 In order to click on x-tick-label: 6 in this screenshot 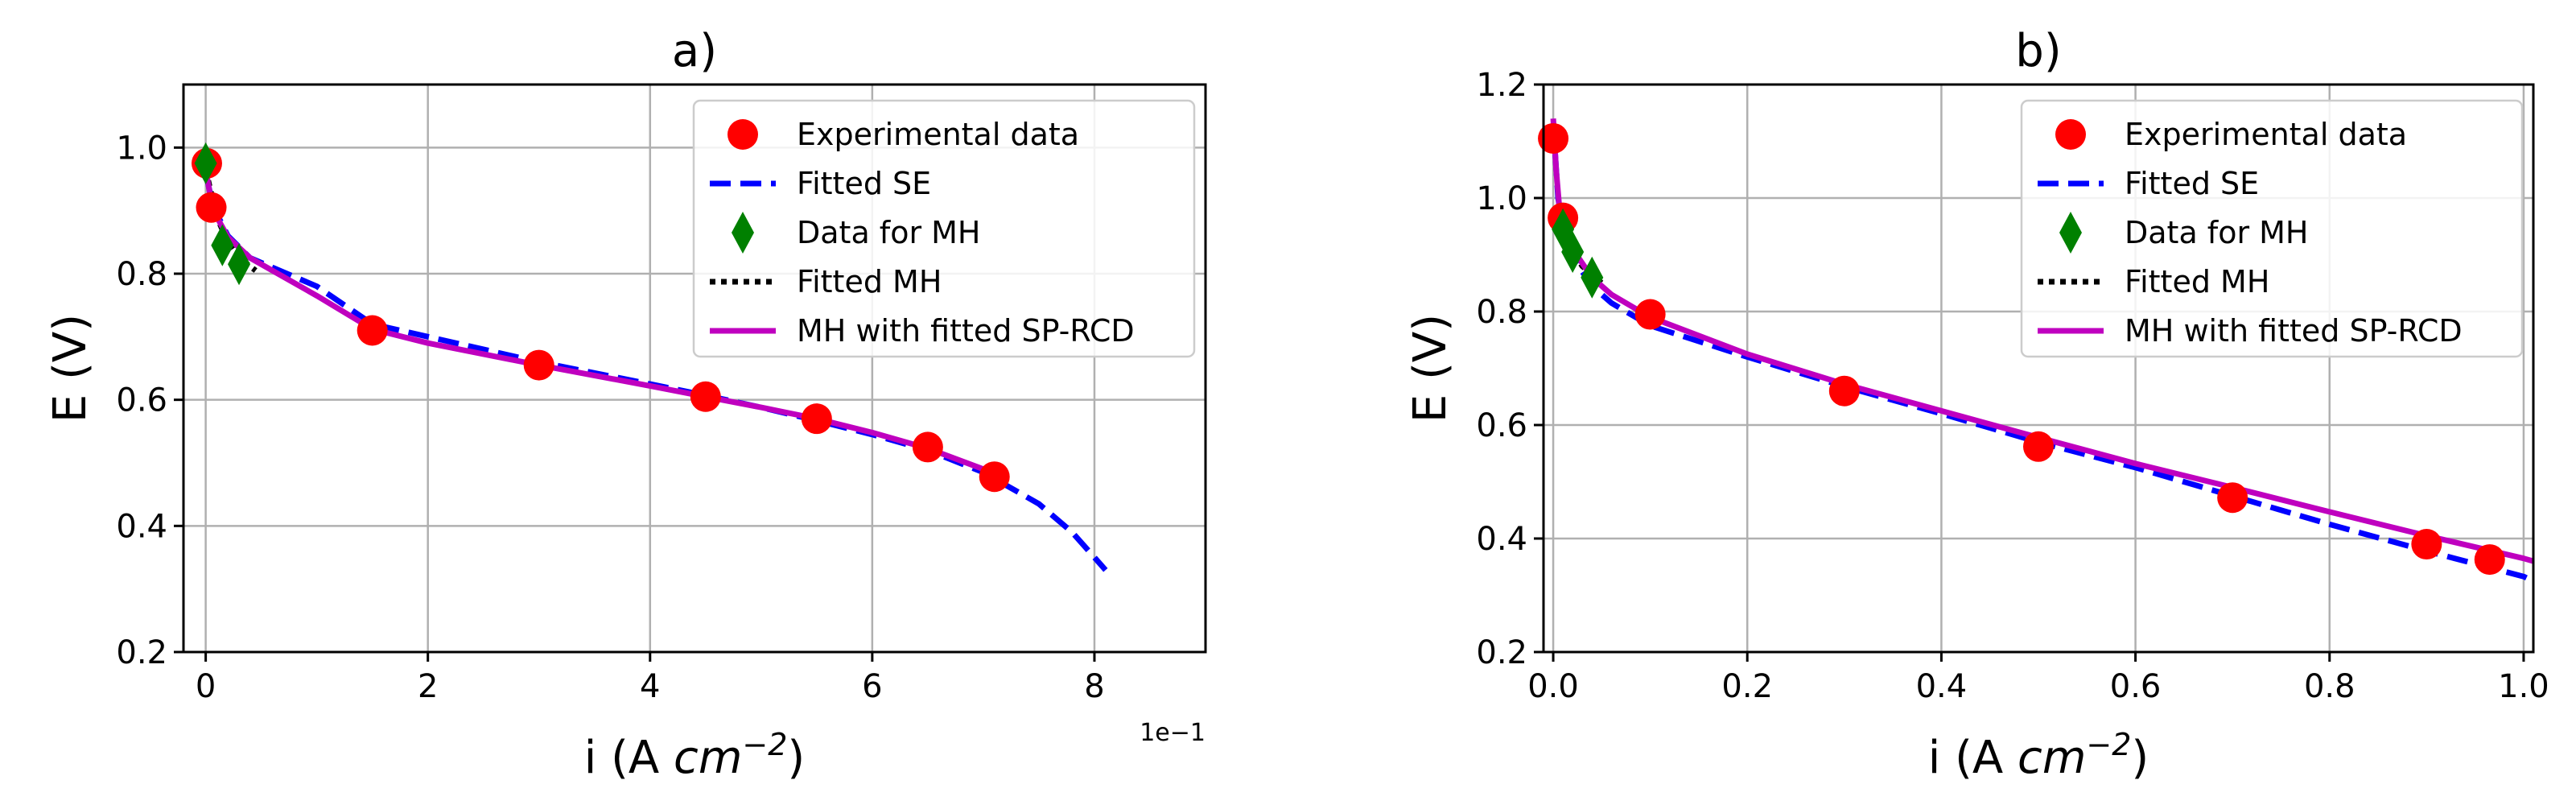, I will do `click(872, 687)`.